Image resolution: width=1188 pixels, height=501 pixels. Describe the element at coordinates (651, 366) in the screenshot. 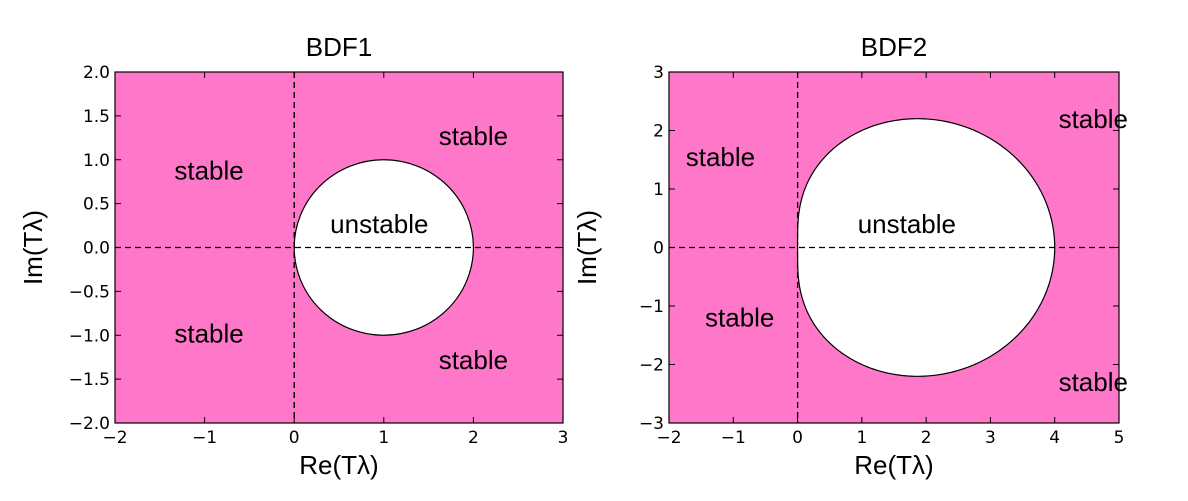

I see `y-tick-label: −2` at that location.